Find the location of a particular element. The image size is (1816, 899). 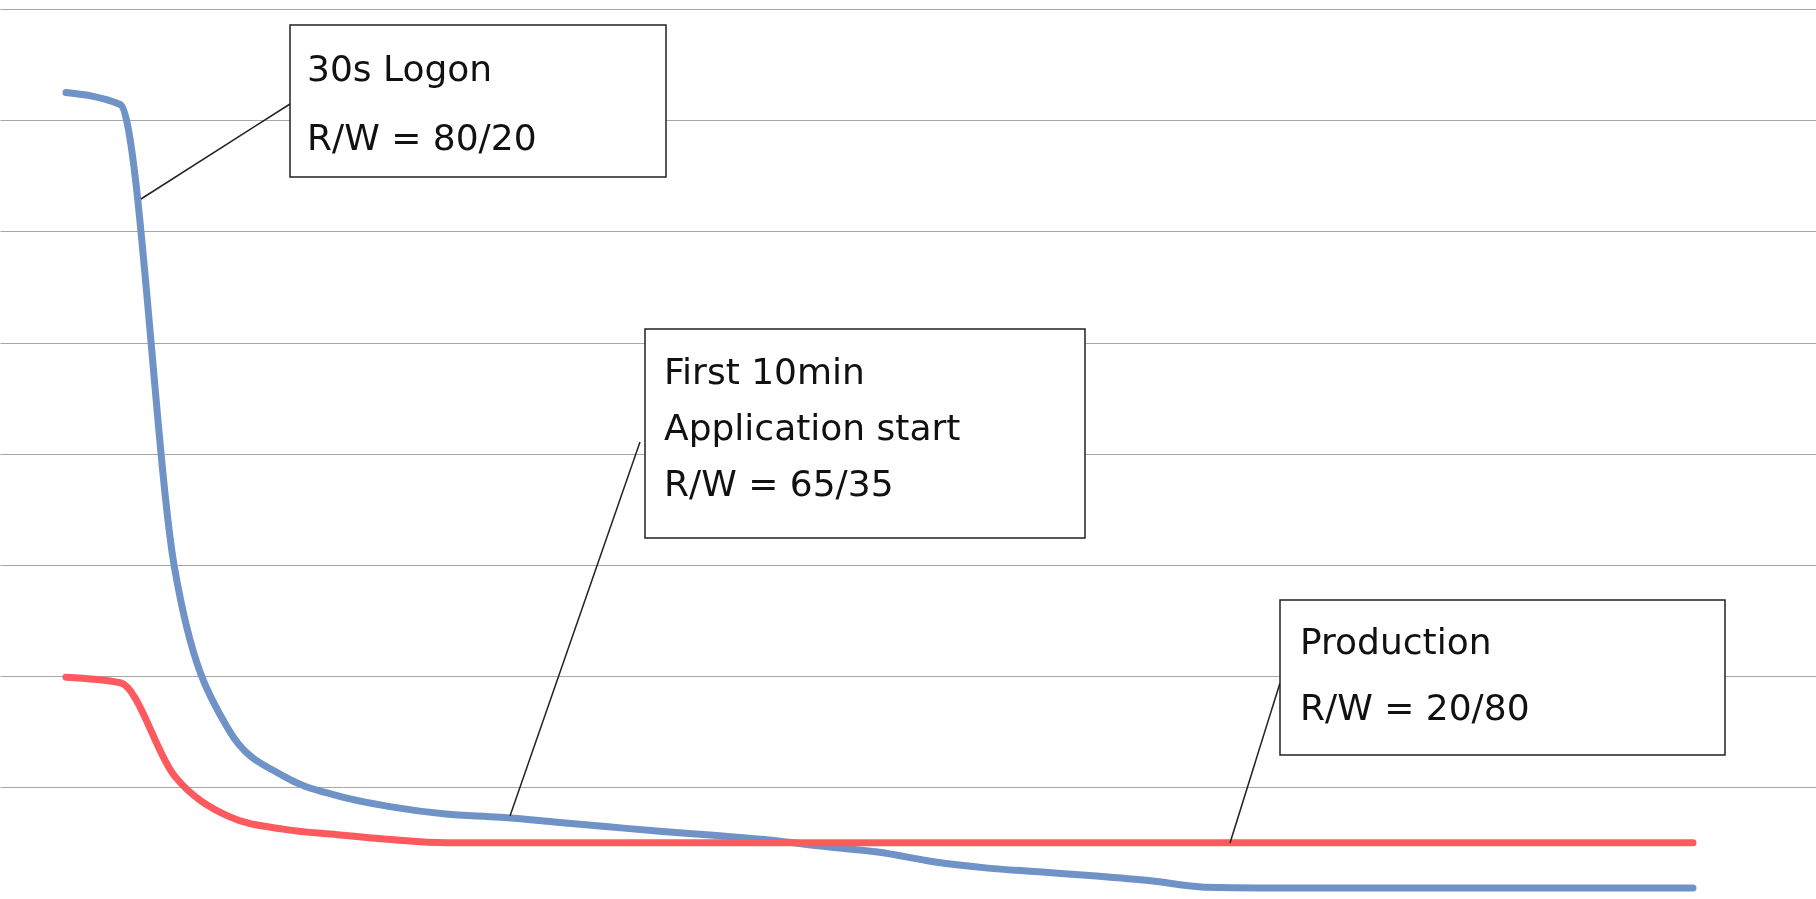

annotation: Production R/W = 20/80 is located at coordinates (1415, 674).